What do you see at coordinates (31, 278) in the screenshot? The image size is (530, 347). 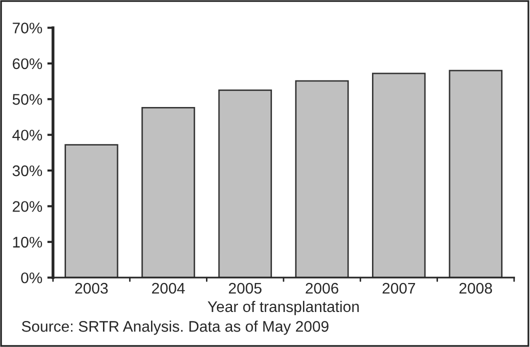 I see `y-tick-label: 0%` at bounding box center [31, 278].